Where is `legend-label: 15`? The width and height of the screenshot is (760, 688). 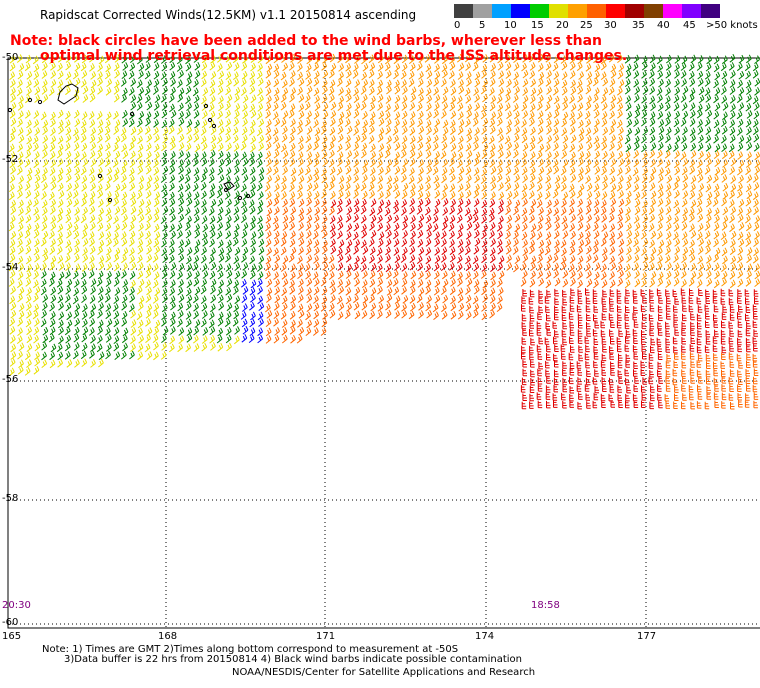 legend-label: 15 is located at coordinates (537, 25).